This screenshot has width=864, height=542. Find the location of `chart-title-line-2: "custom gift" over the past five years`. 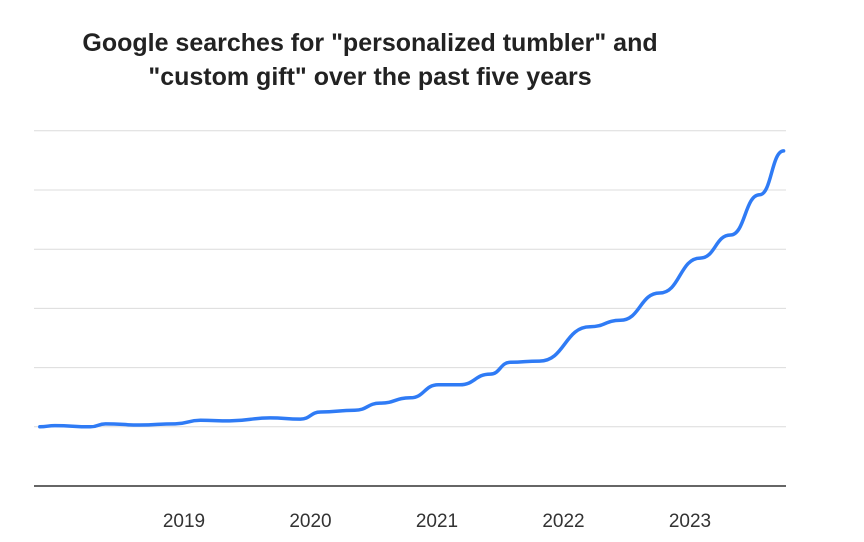

chart-title-line-2: "custom gift" over the past five years is located at coordinates (370, 77).